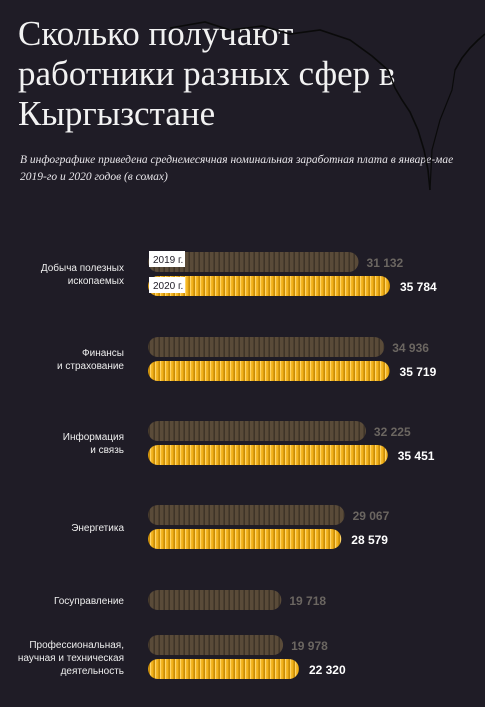 Image resolution: width=485 pixels, height=707 pixels. I want to click on value-label-2020: 22 320, so click(327, 670).